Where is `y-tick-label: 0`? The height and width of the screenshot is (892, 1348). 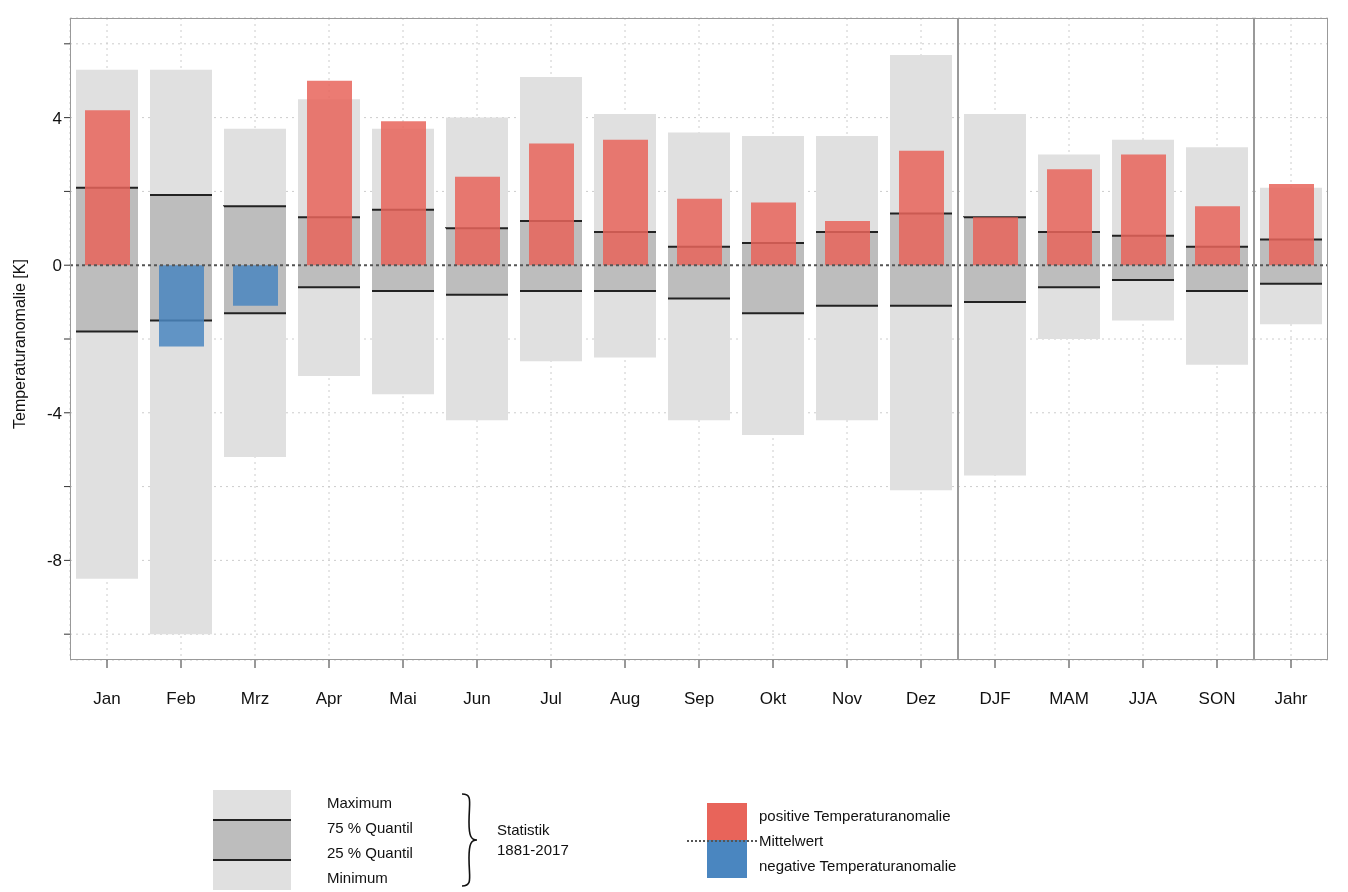 y-tick-label: 0 is located at coordinates (57, 266).